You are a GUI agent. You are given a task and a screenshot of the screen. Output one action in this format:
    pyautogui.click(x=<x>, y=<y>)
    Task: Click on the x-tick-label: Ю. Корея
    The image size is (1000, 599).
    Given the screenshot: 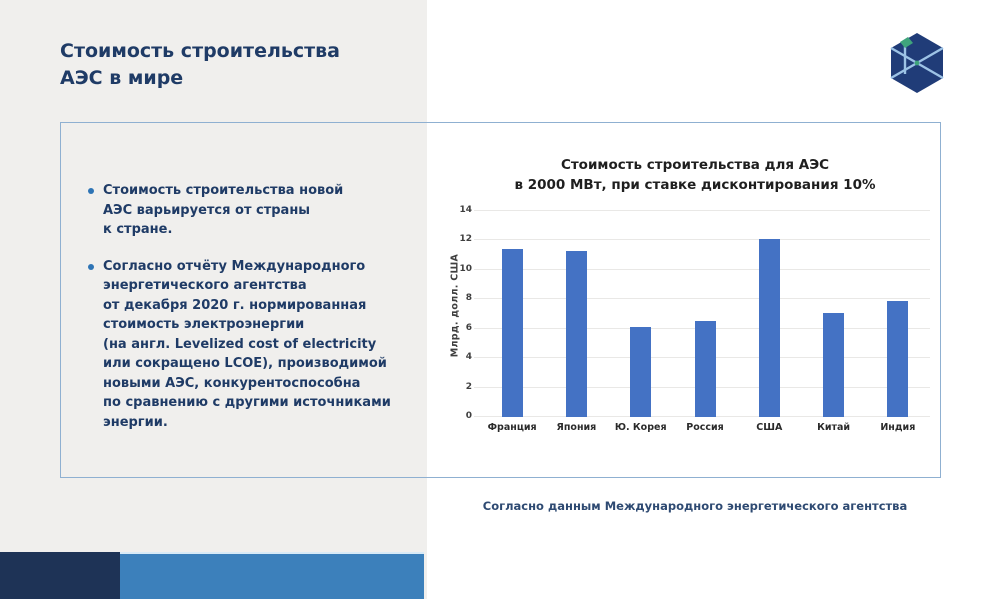 What is the action you would take?
    pyautogui.click(x=640, y=427)
    